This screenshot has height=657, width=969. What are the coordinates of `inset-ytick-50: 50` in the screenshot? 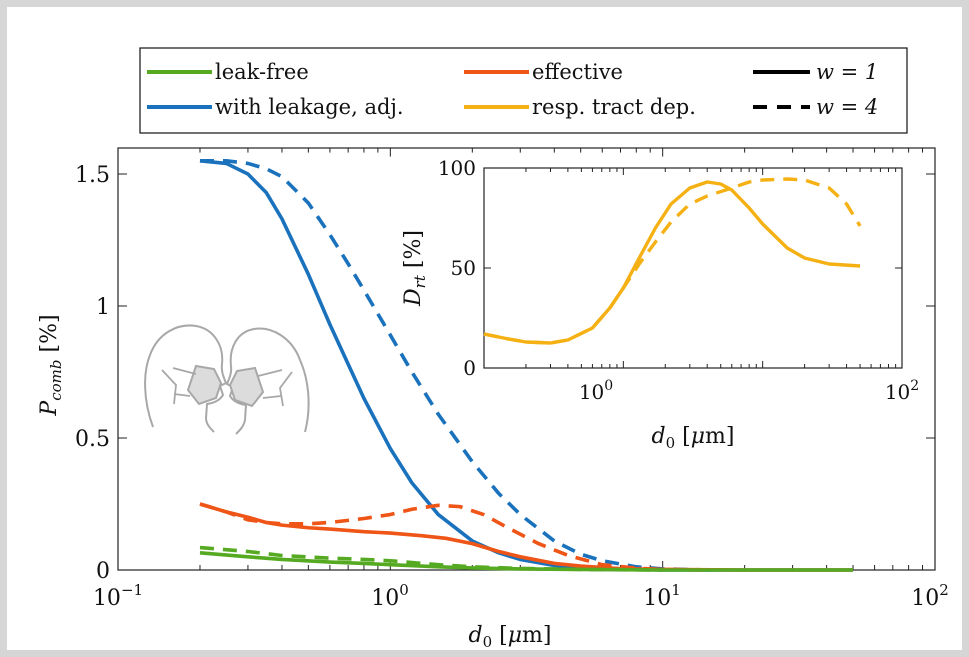 It's located at (463, 268).